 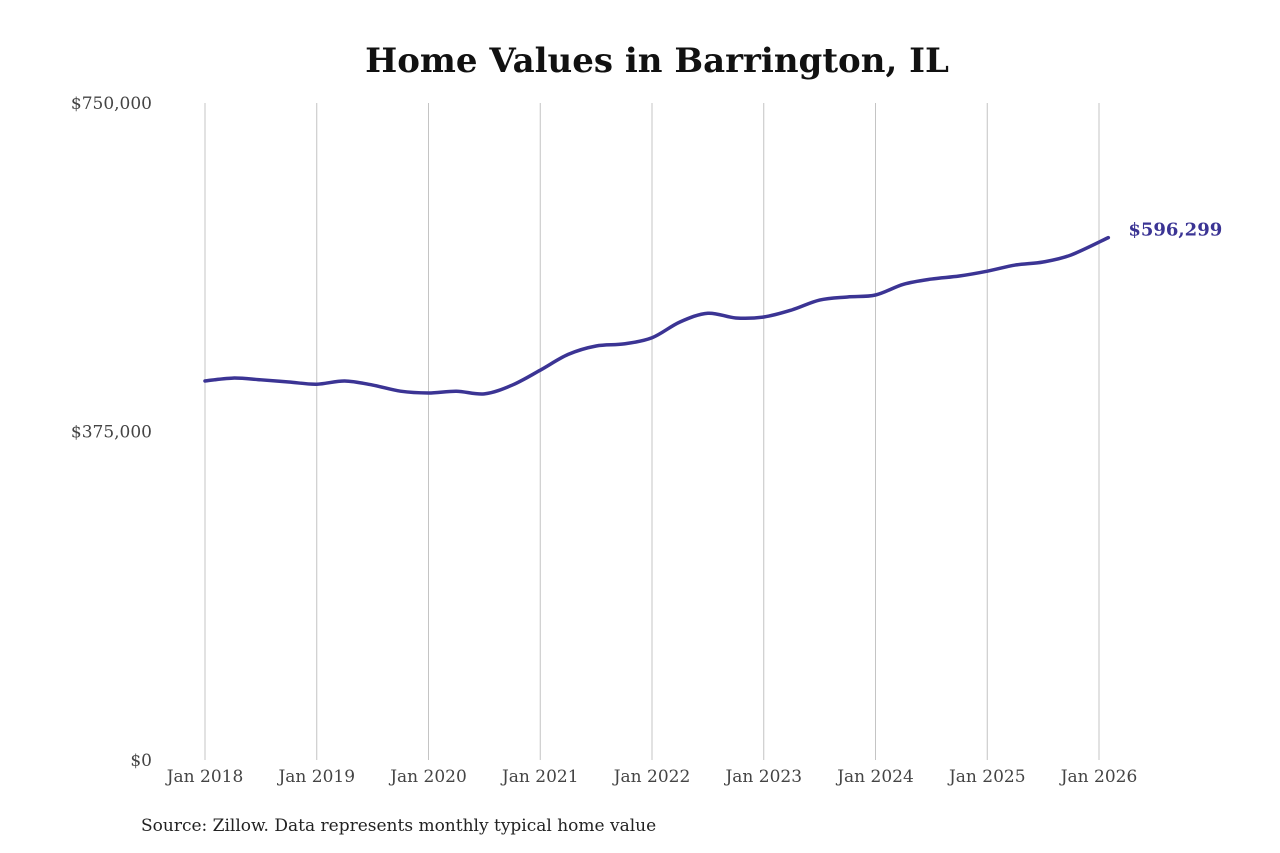 I want to click on x-tick-label: Jan 2022, so click(x=651, y=777).